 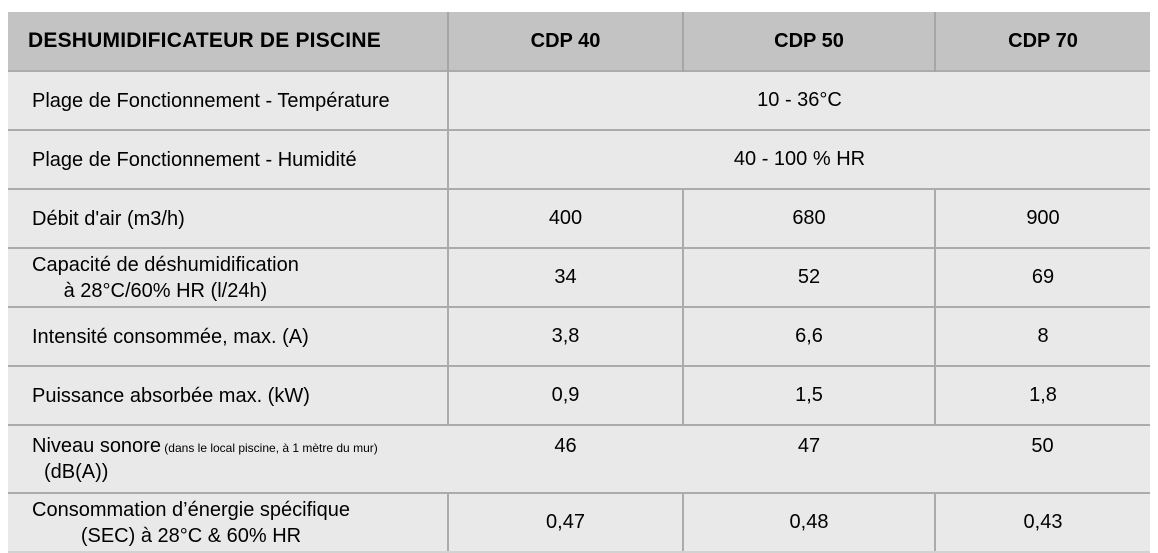 What do you see at coordinates (165, 290) in the screenshot?
I see `row-label-line2: à 28°C/60% HR (l/24h)` at bounding box center [165, 290].